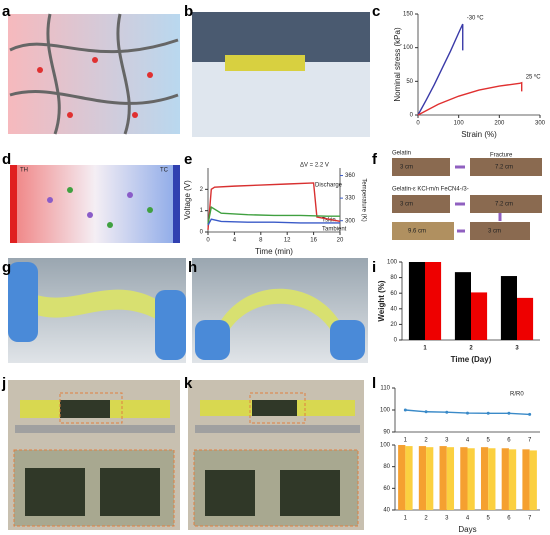 Image resolution: width=550 pixels, height=535 pixels. Describe the element at coordinates (6, 11) in the screenshot. I see `panel-label: a` at that location.